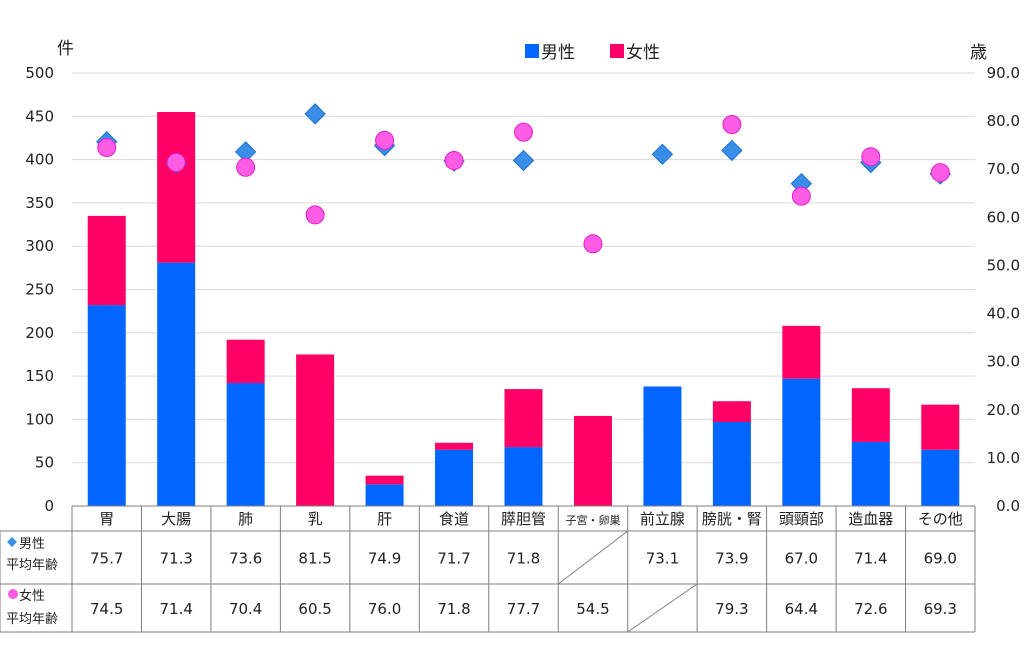  What do you see at coordinates (940, 609) in the screenshot?
I see `age-value: 69.3` at bounding box center [940, 609].